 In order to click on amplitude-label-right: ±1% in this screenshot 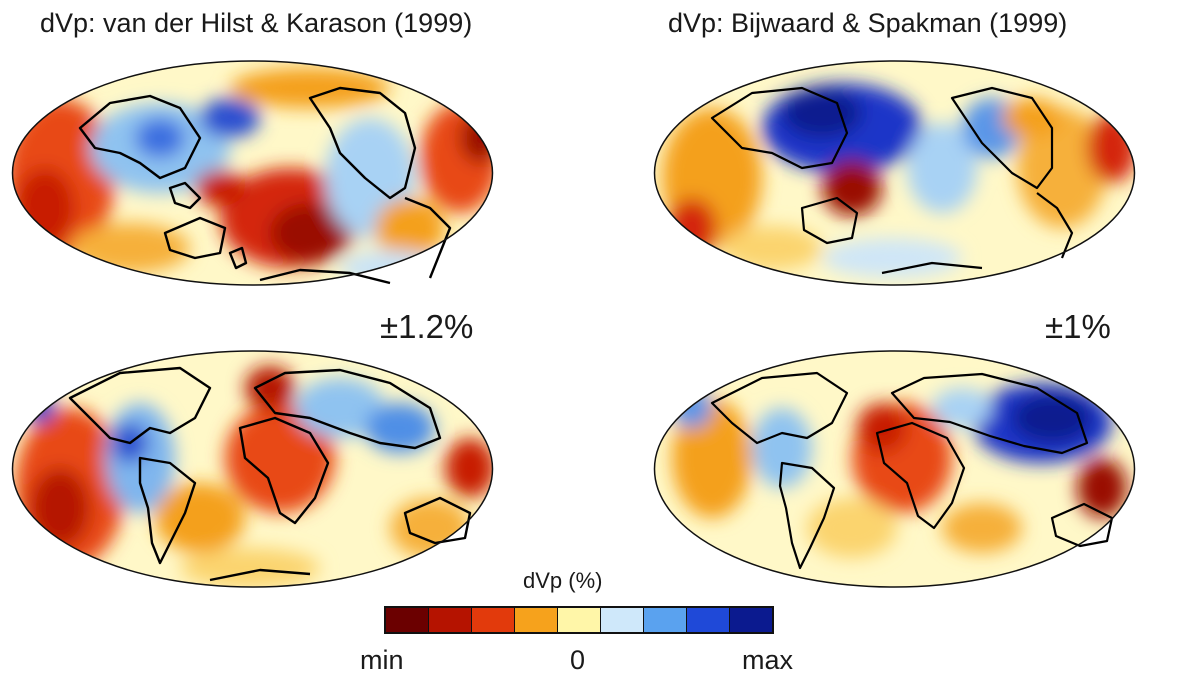, I will do `click(1078, 326)`.